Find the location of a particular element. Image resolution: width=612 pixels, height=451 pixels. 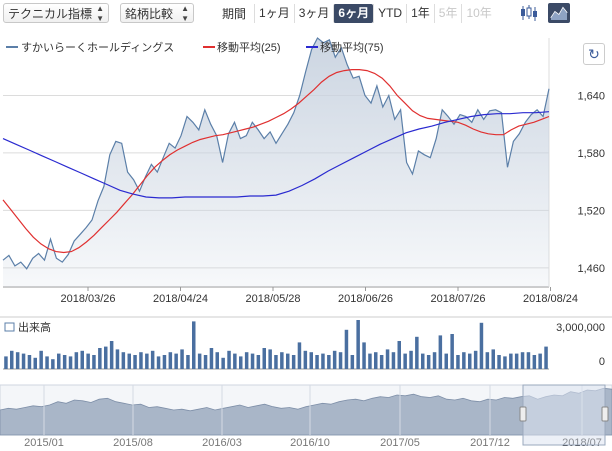

refresh-button: ↻ is located at coordinates (594, 54).